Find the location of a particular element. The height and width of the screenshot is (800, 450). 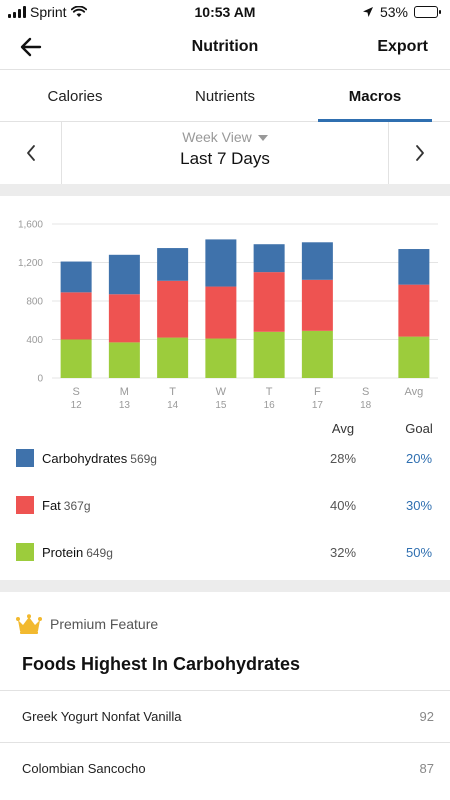

tab-nutrients: Nutrients is located at coordinates (225, 96).